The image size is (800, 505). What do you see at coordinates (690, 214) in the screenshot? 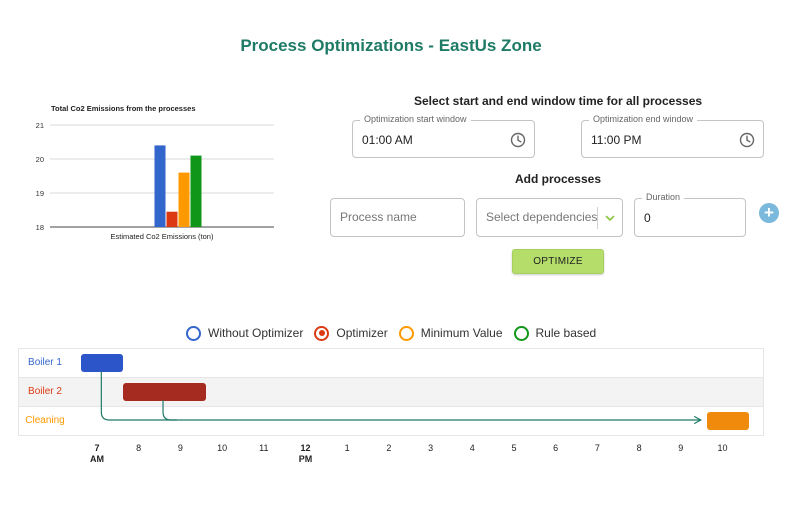
I see `duration-input: Duration 0` at bounding box center [690, 214].